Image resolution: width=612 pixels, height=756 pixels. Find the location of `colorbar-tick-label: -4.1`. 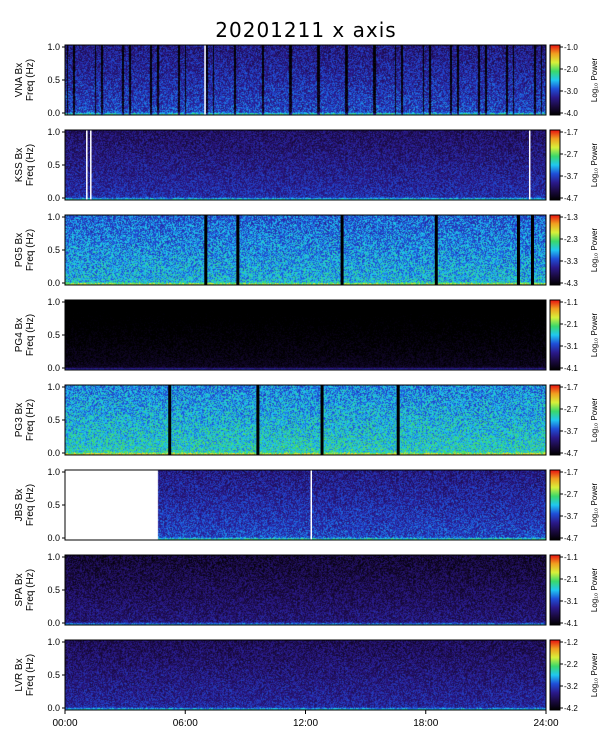

colorbar-tick-label: -4.1 is located at coordinates (571, 368).